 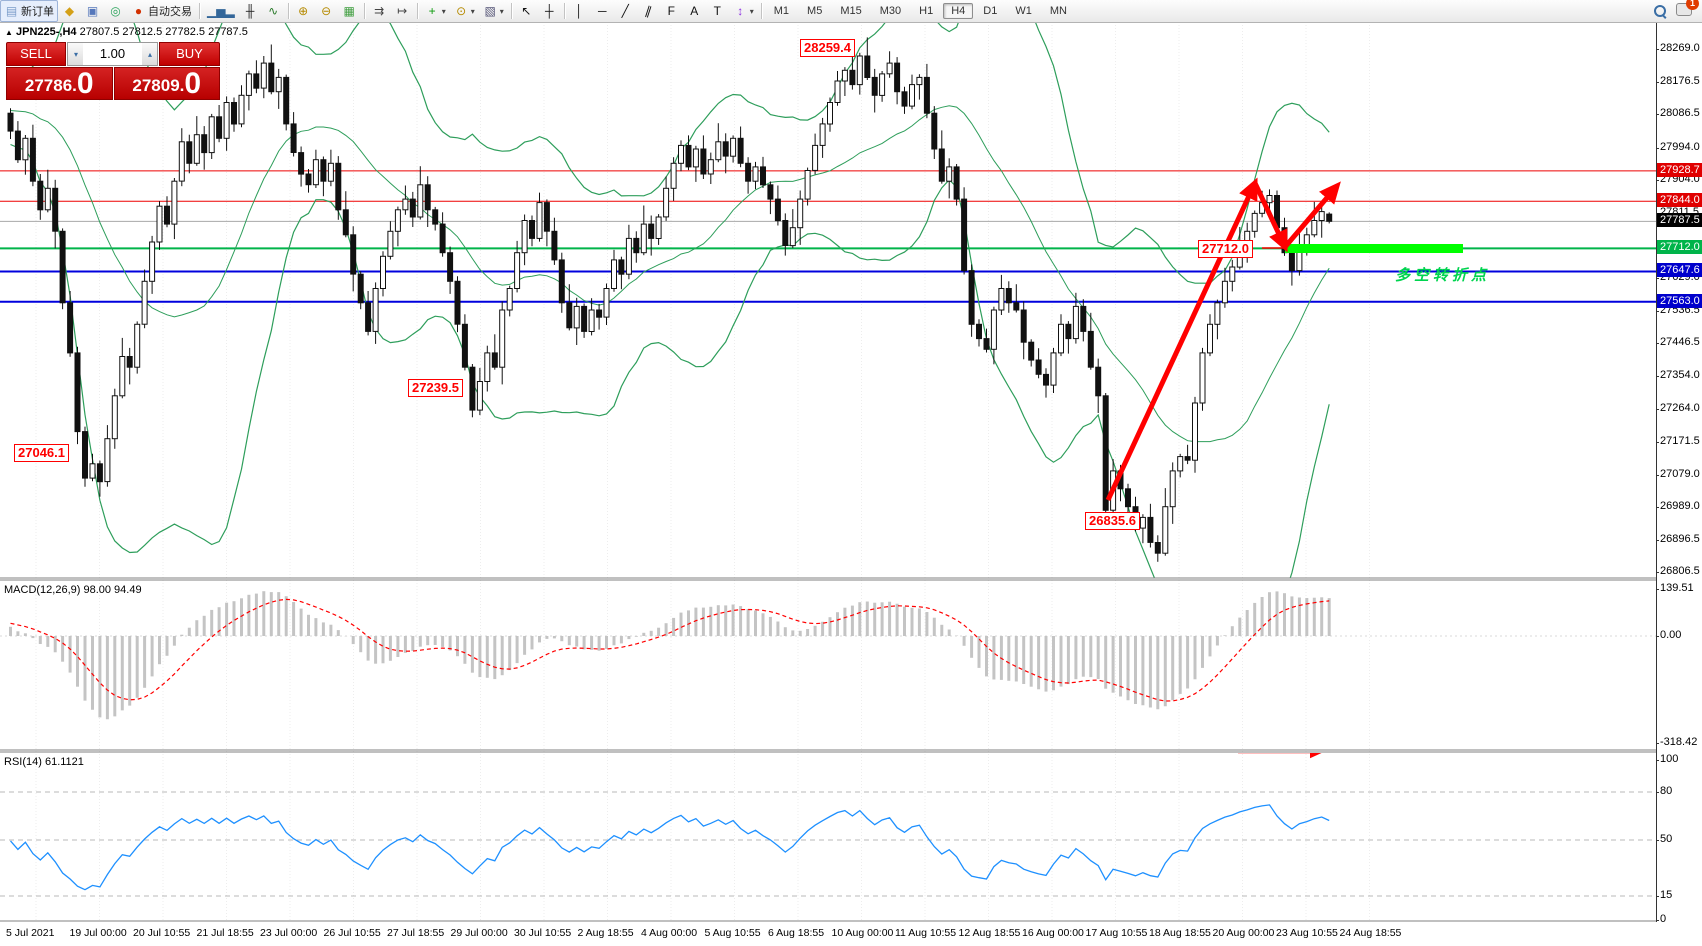 I want to click on line-chart-button: ∿, so click(x=273, y=11).